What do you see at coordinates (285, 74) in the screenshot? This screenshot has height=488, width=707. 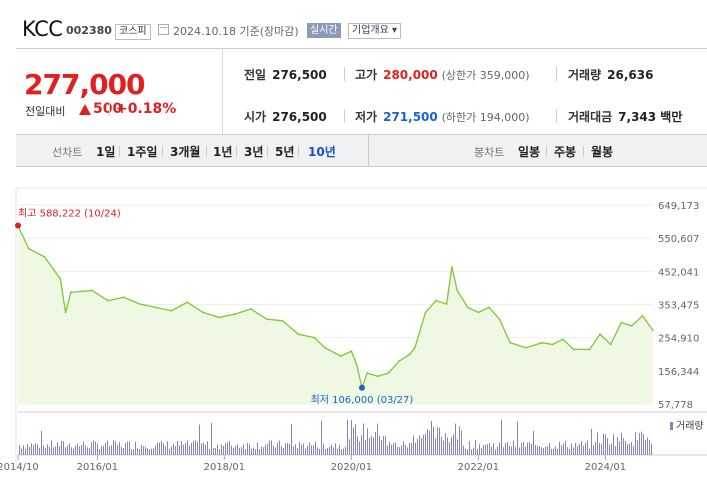 I see `prev-close: 전일 276,500` at bounding box center [285, 74].